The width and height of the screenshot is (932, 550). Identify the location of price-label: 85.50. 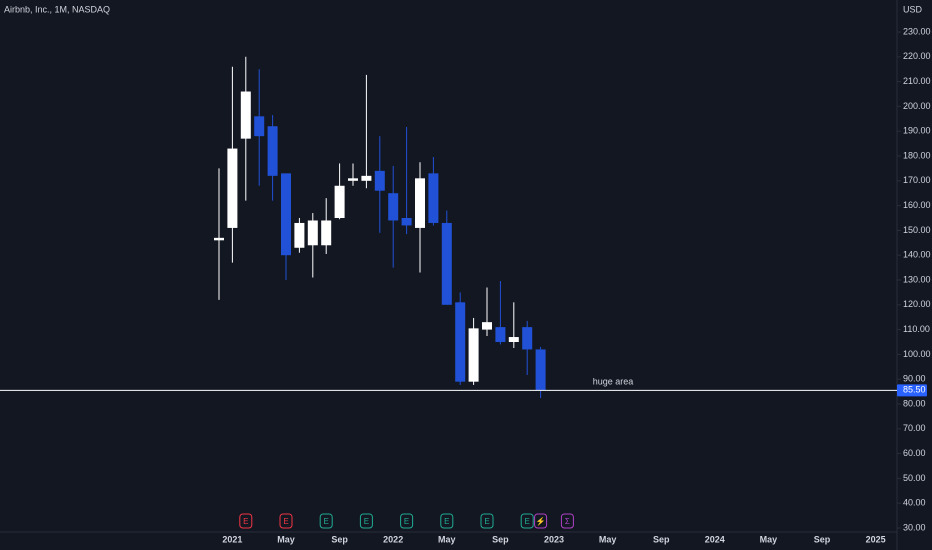
(914, 390).